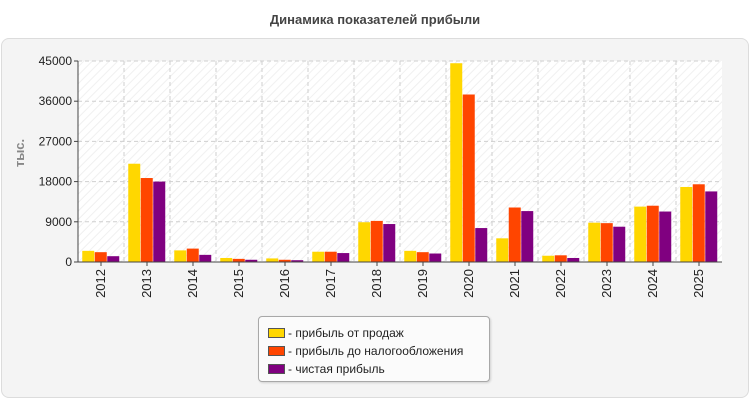 Image resolution: width=750 pixels, height=400 pixels. I want to click on legend-item-sales-profit: - прибыль от продаж, so click(378, 333).